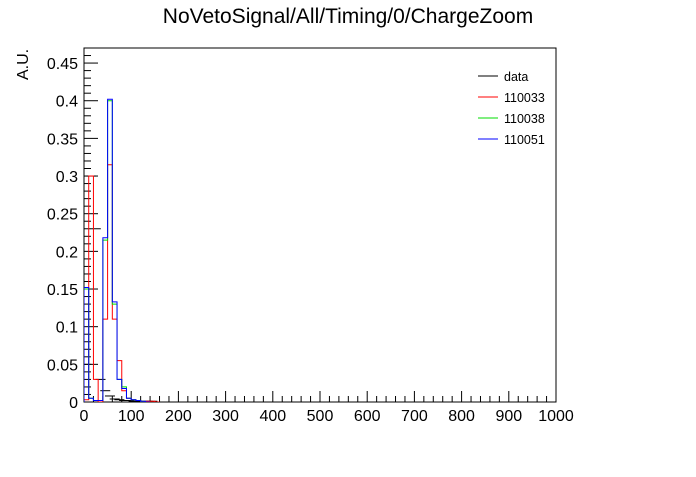  Describe the element at coordinates (461, 416) in the screenshot. I see `x-tick-label: 800` at that location.